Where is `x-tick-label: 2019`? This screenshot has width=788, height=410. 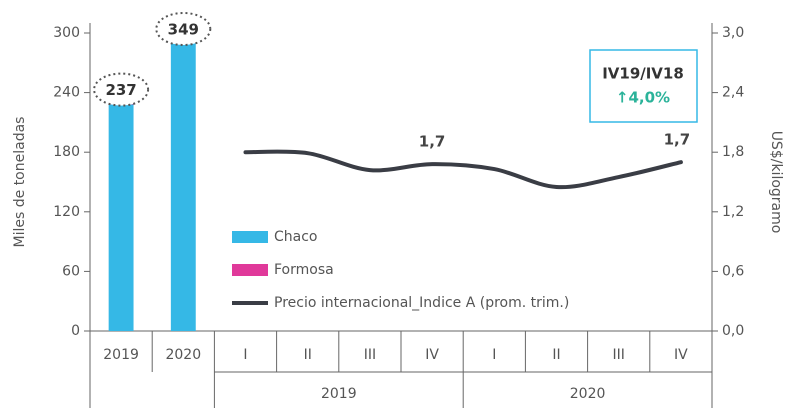 x-tick-label: 2019 is located at coordinates (121, 355).